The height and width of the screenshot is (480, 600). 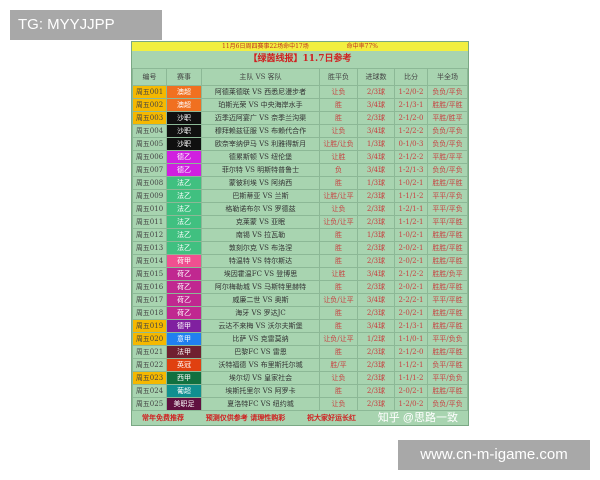 I want to click on table-row: 周五023 西甲 埃尔切 VS 皇家社会 让负 2/3球 1-1/1-2 平平/负负, so click(x=300, y=378).